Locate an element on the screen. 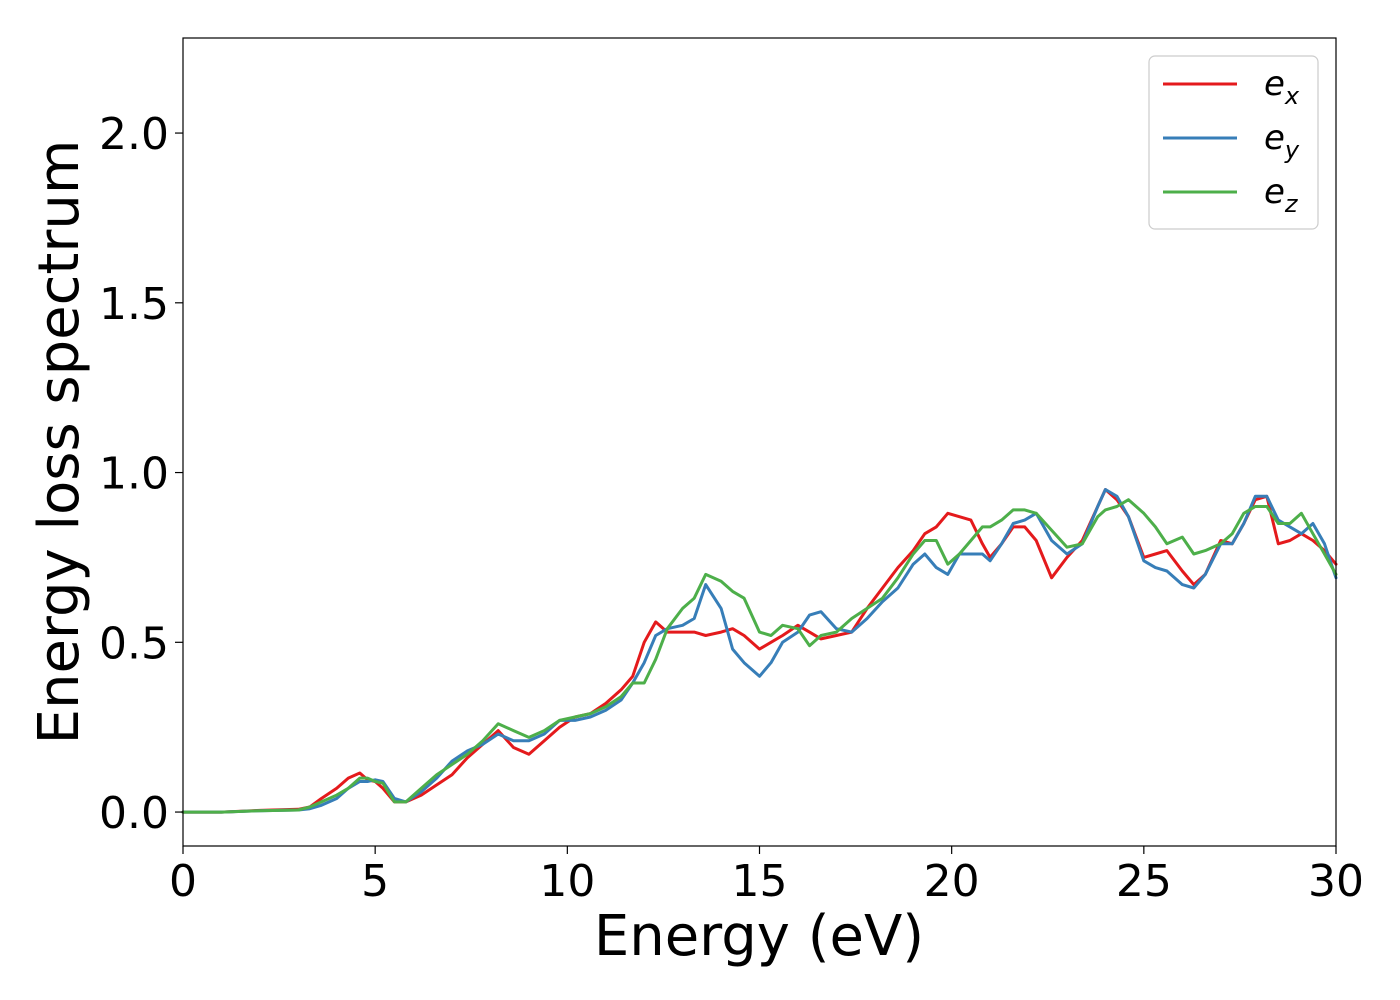 The width and height of the screenshot is (1400, 1000). legend: ex ey ez is located at coordinates (1233, 142).